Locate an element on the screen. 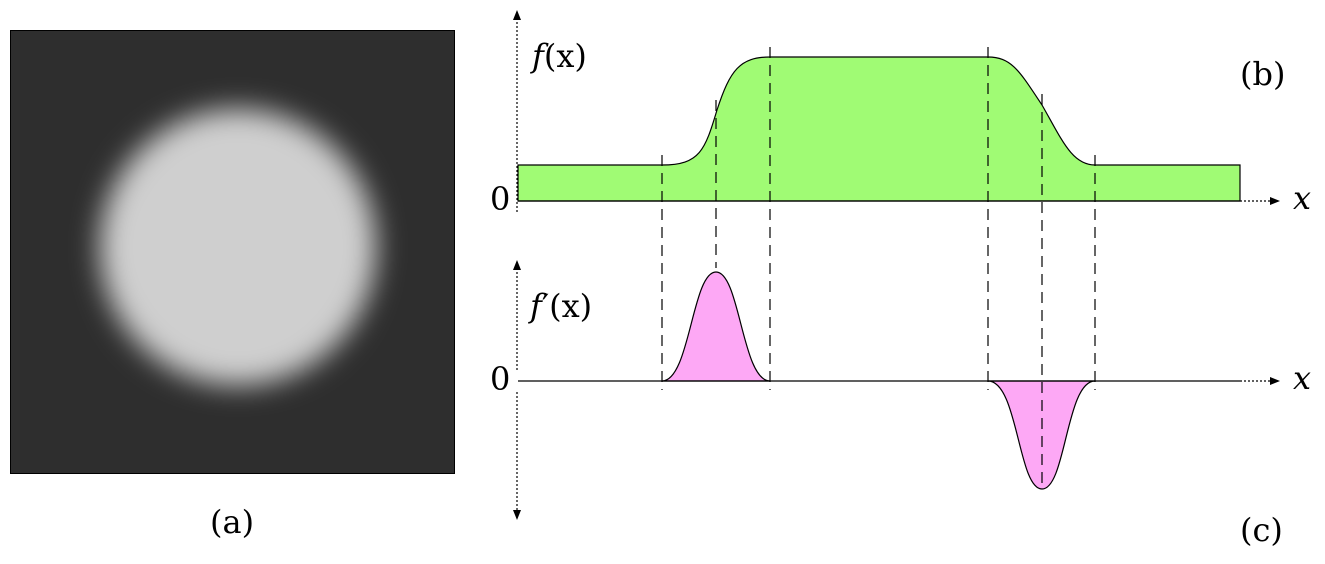 This screenshot has width=1325, height=564. f-zero-label: 0 is located at coordinates (500, 199).